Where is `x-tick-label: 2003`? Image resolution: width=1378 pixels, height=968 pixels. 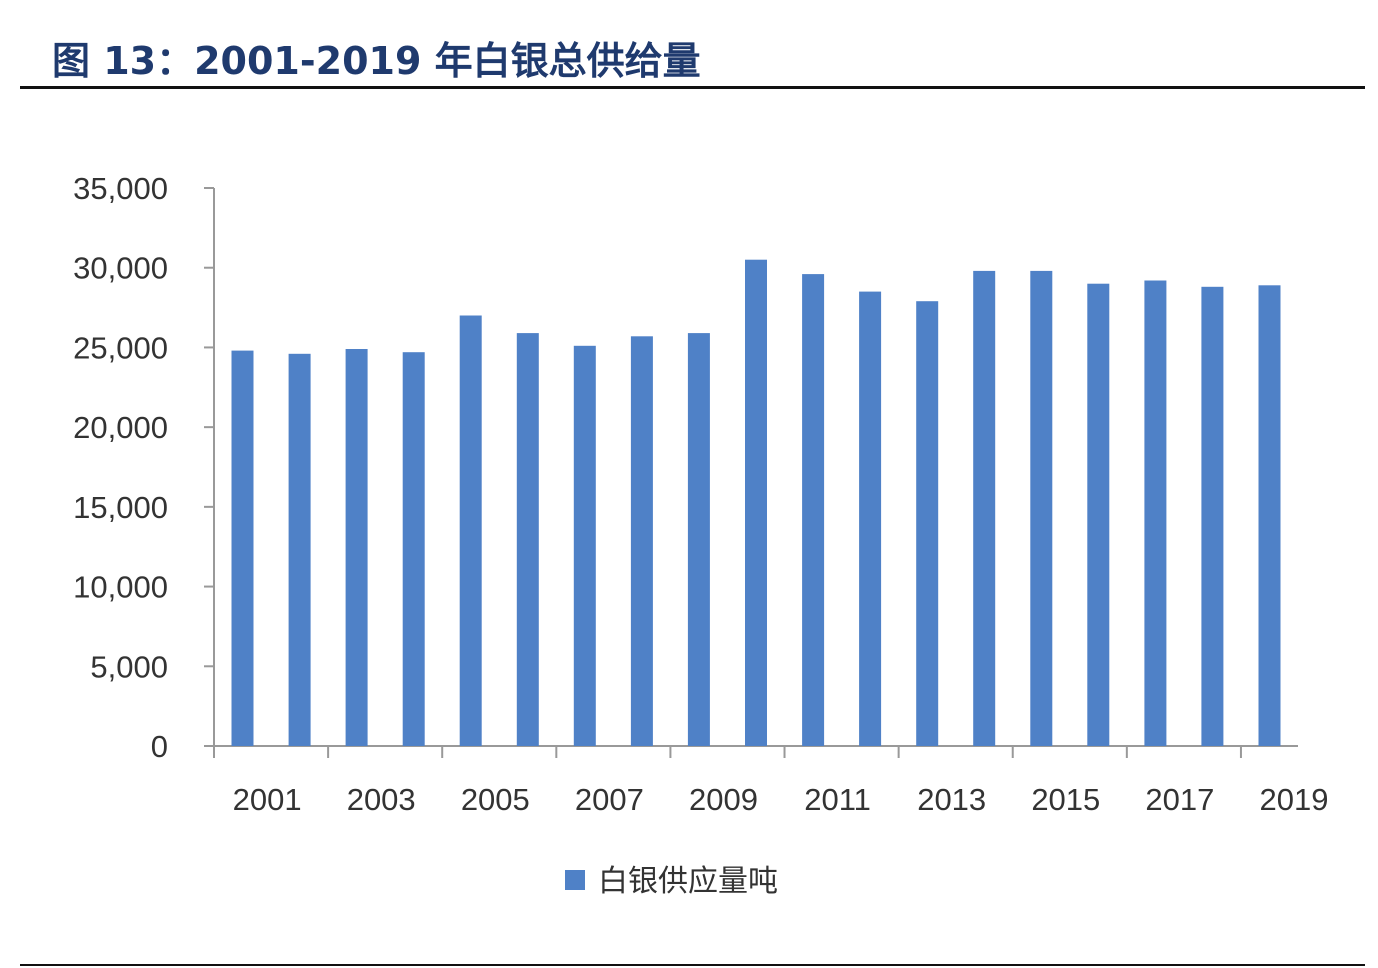
x-tick-label: 2003 is located at coordinates (381, 799).